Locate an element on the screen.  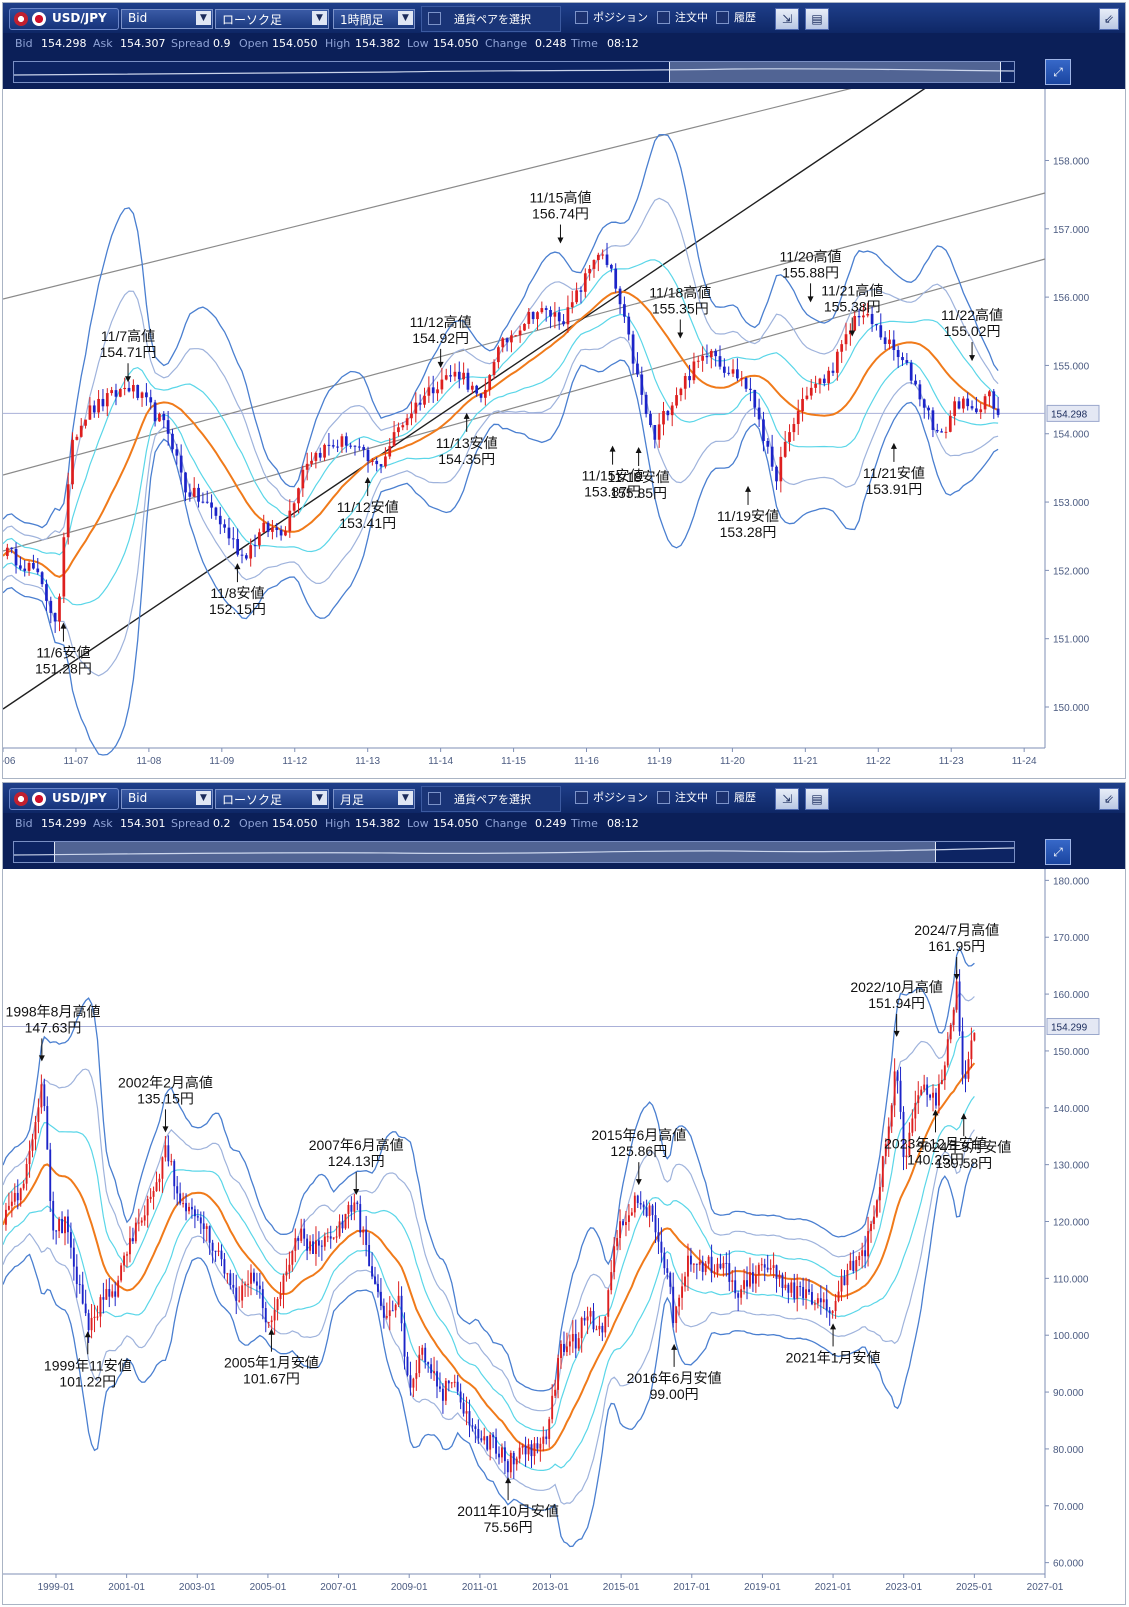
x-tick-label: 2001-01 is located at coordinates (126, 1587).